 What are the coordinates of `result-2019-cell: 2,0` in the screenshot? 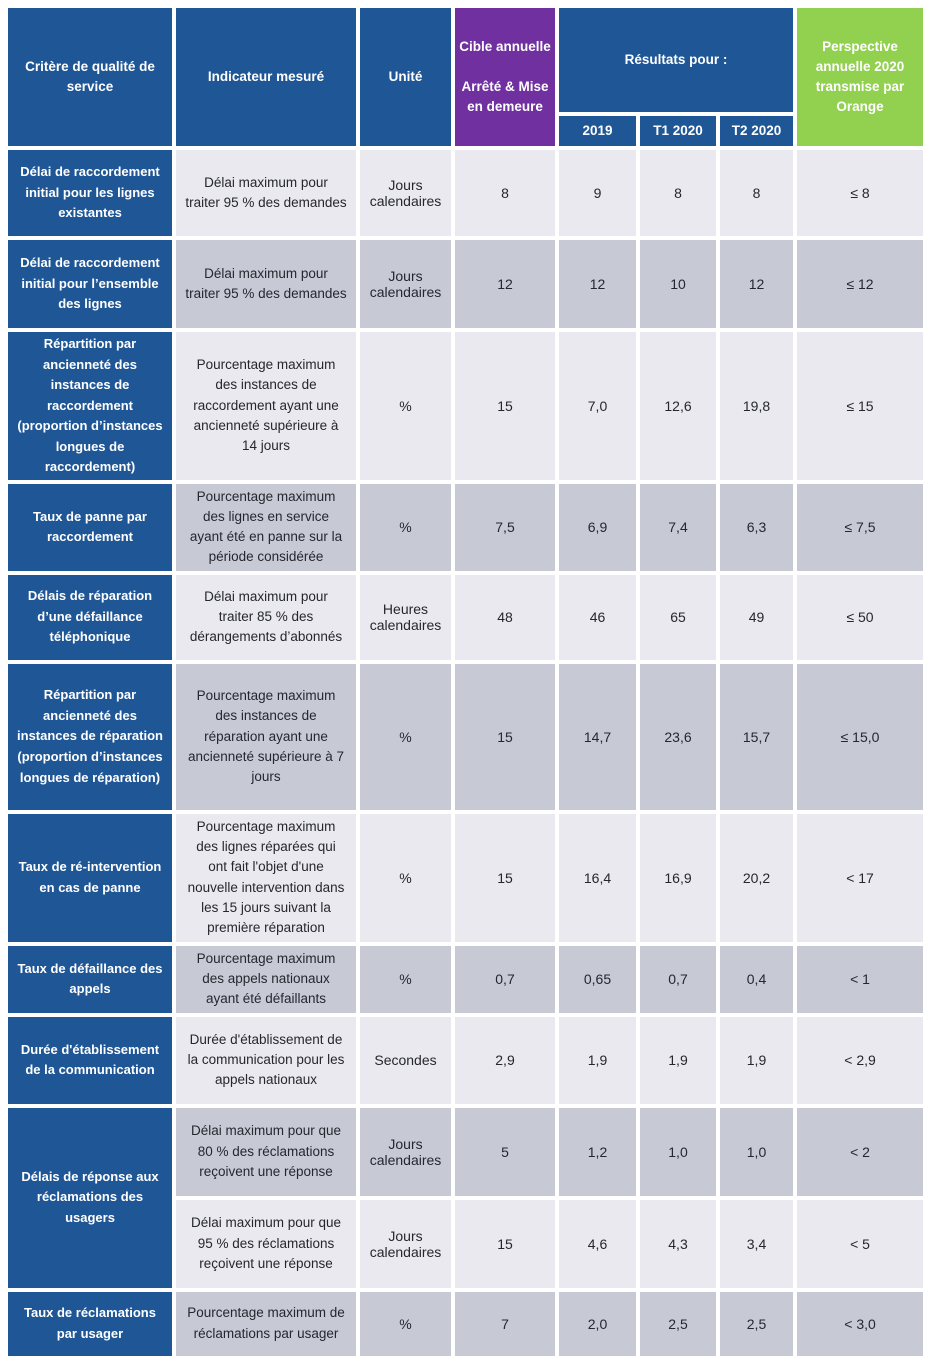 It's located at (597, 1323).